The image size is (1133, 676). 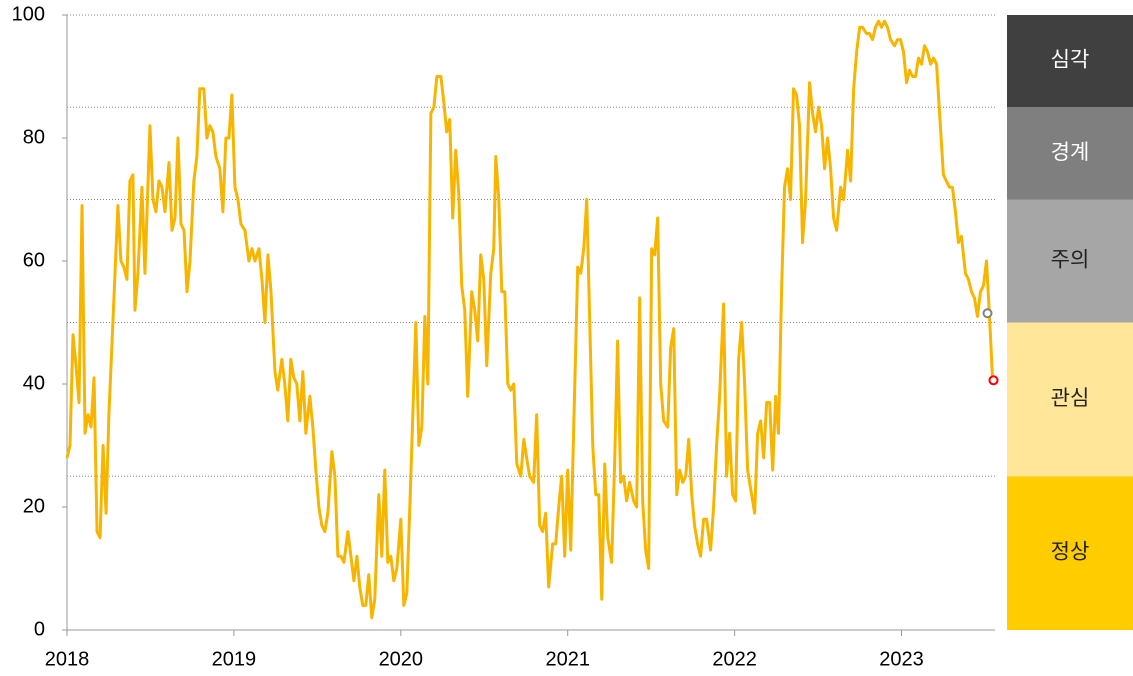 I want to click on y-tick-label: 100, so click(x=28, y=14).